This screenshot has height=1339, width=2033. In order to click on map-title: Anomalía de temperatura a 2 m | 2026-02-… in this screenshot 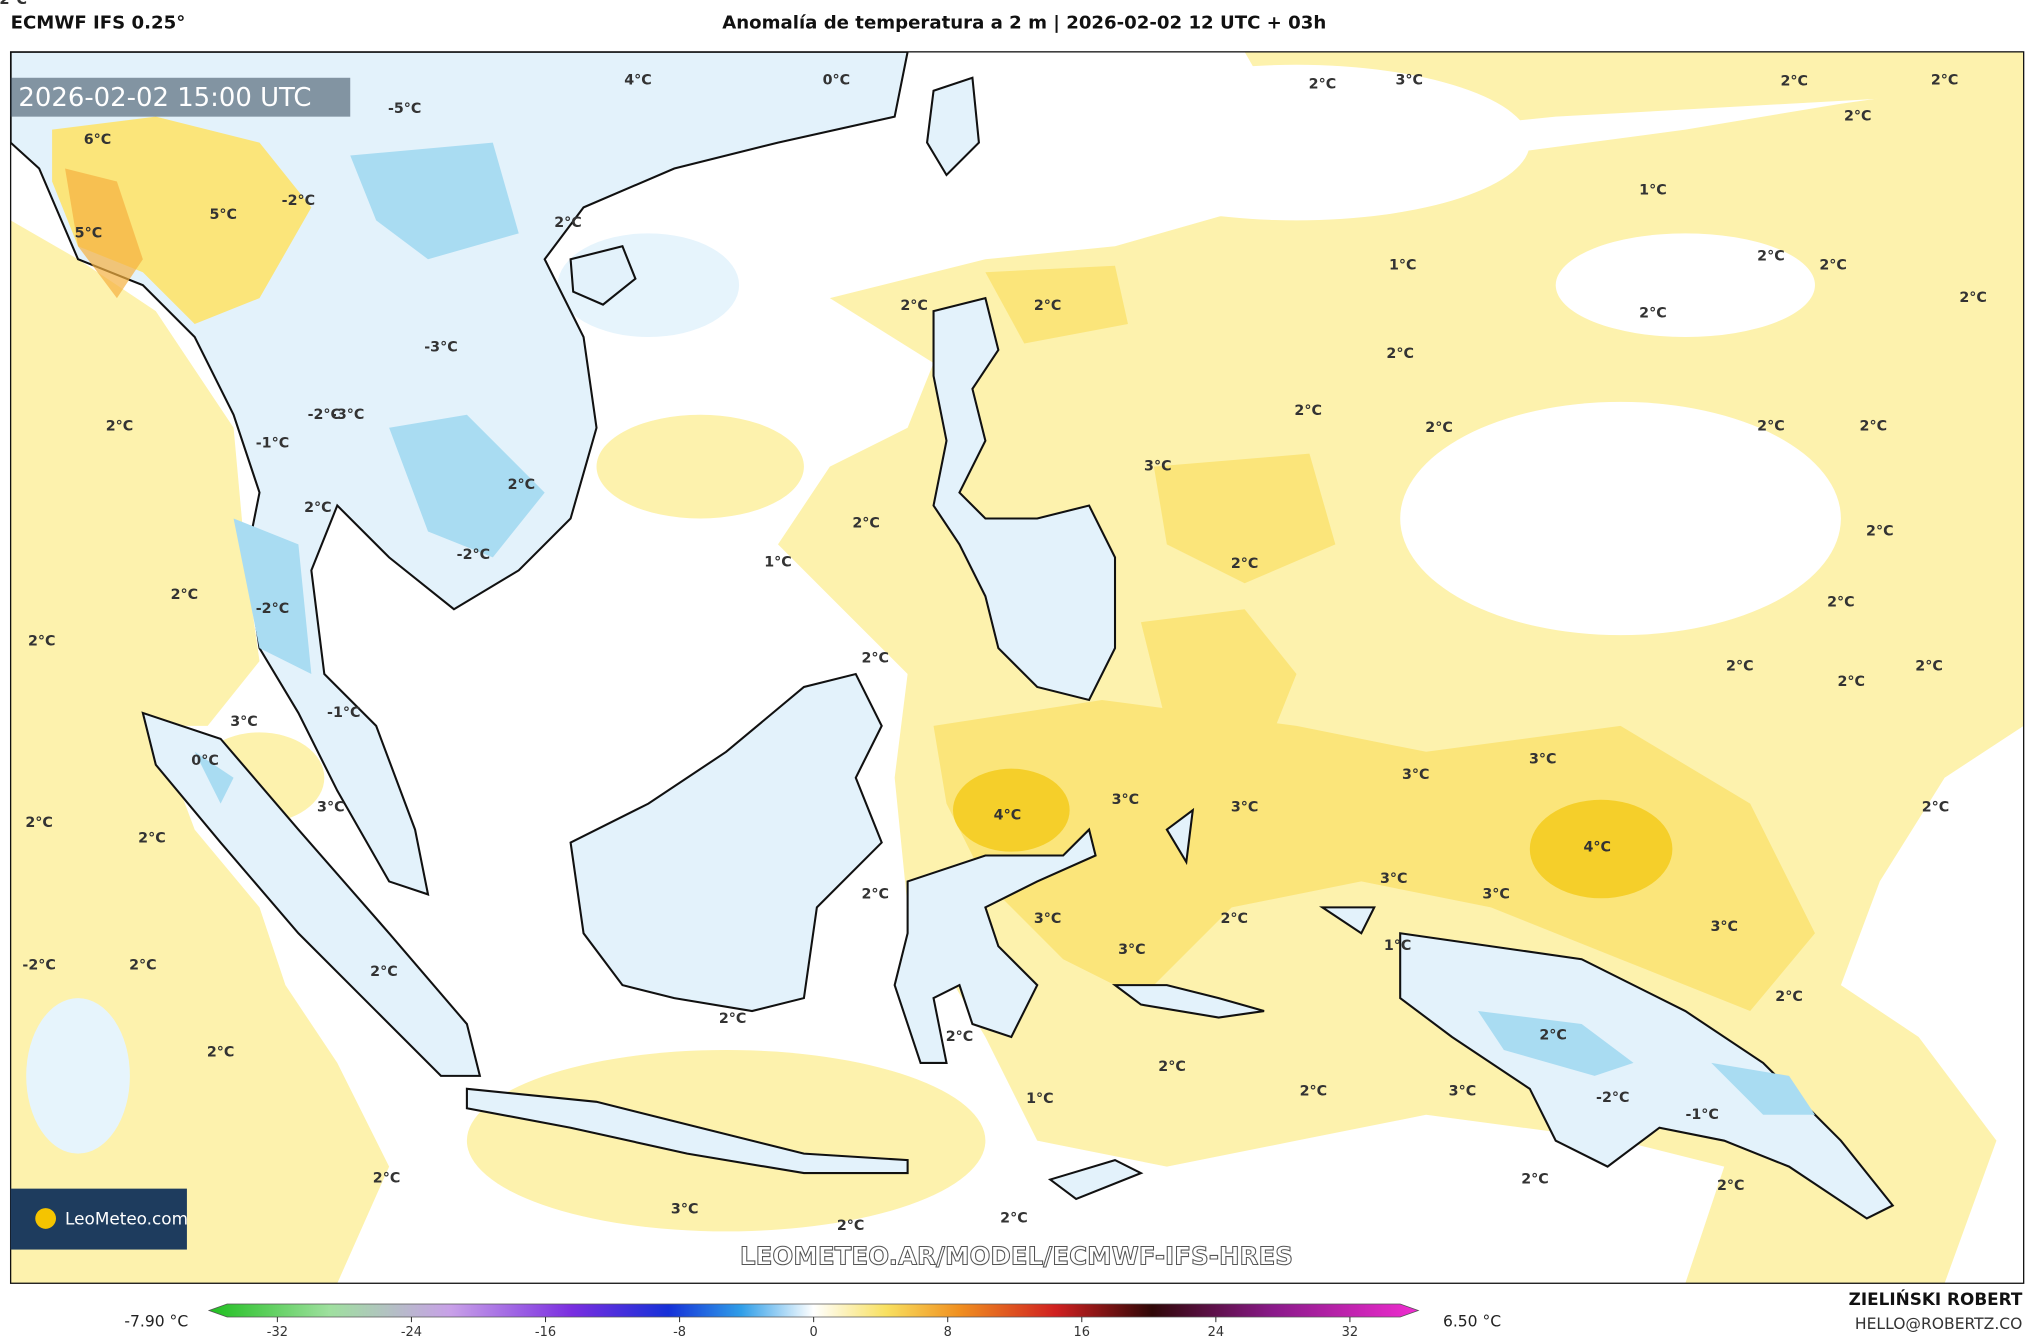, I will do `click(1024, 22)`.